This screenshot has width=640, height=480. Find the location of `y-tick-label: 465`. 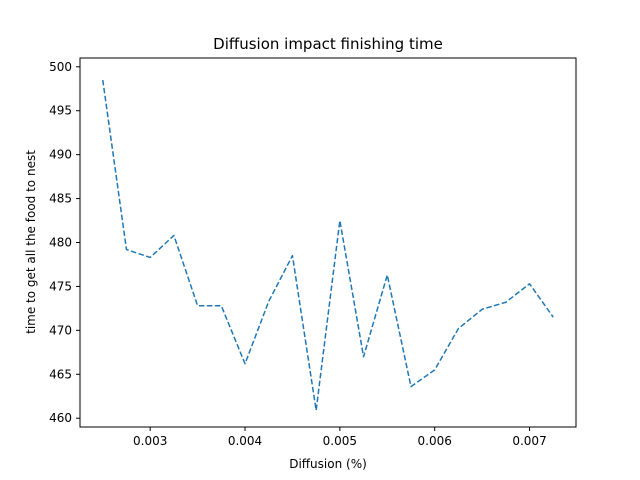

y-tick-label: 465 is located at coordinates (60, 374).